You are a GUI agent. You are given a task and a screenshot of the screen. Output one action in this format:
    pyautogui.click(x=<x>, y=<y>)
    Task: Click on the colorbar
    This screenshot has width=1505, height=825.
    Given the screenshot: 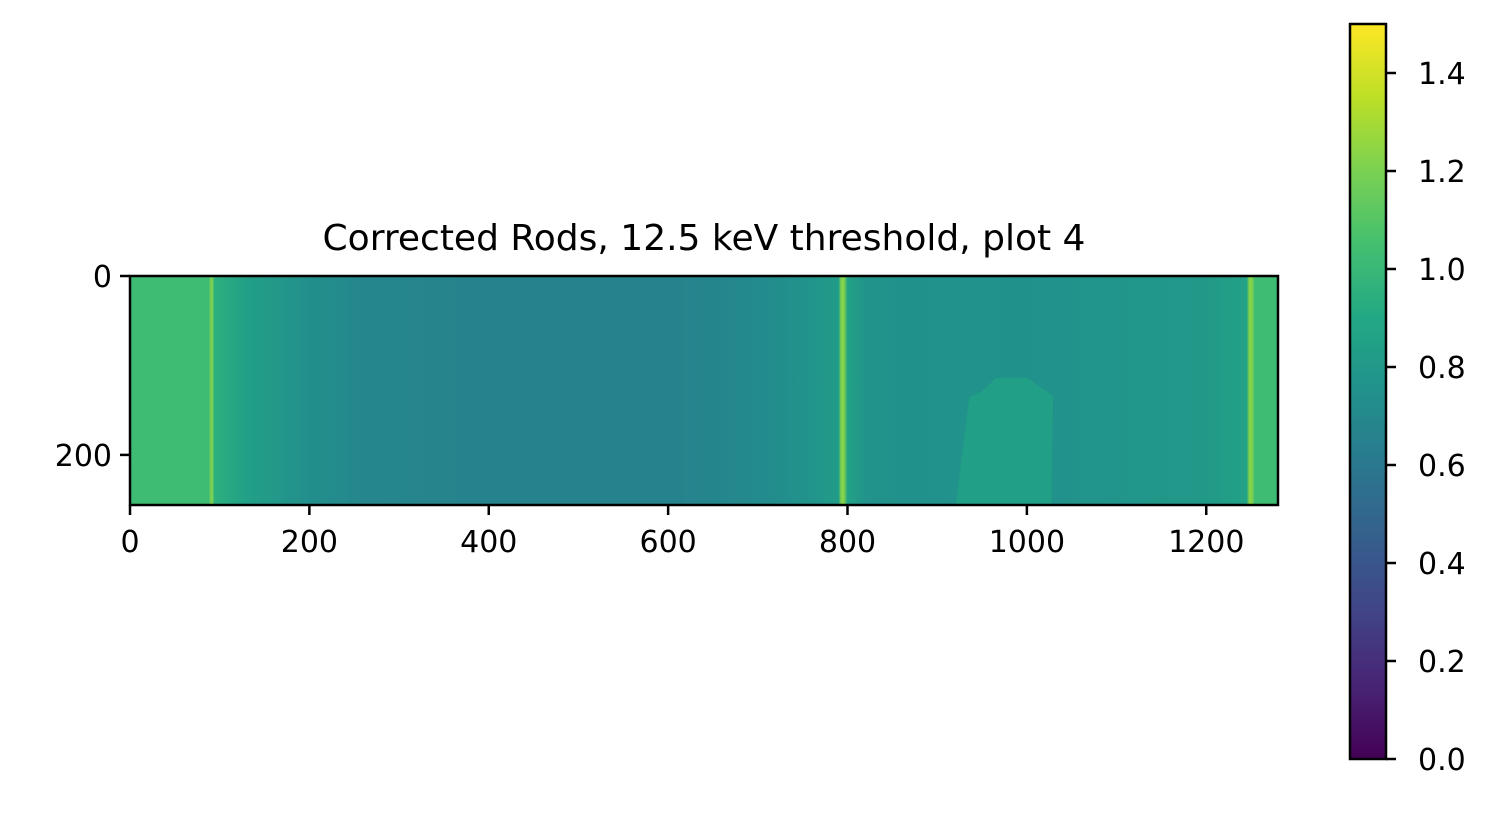 What is the action you would take?
    pyautogui.click(x=1368, y=391)
    